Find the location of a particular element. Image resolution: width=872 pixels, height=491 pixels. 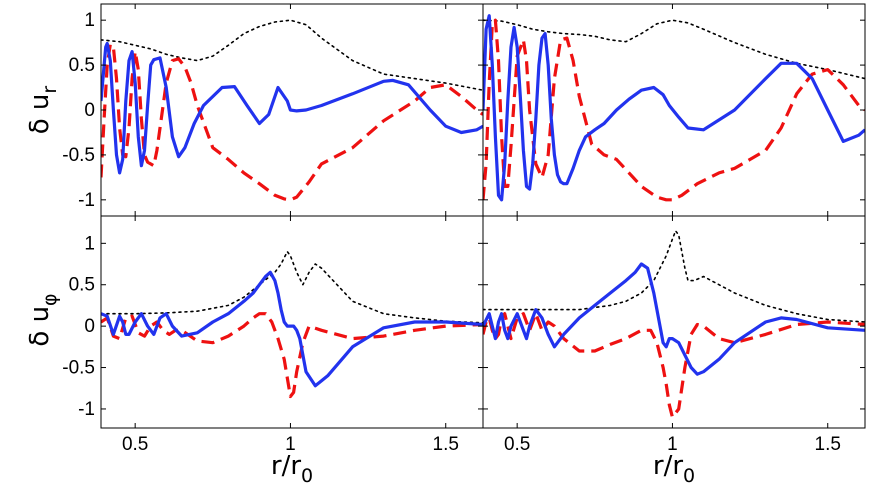

y-label-top: δ ur is located at coordinates (43, 110).